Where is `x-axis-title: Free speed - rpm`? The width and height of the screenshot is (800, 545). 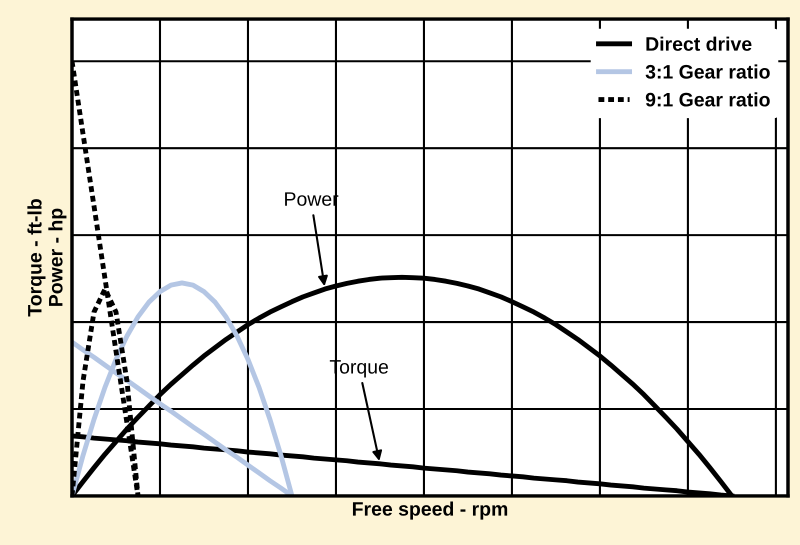
x-axis-title: Free speed - rpm is located at coordinates (430, 511).